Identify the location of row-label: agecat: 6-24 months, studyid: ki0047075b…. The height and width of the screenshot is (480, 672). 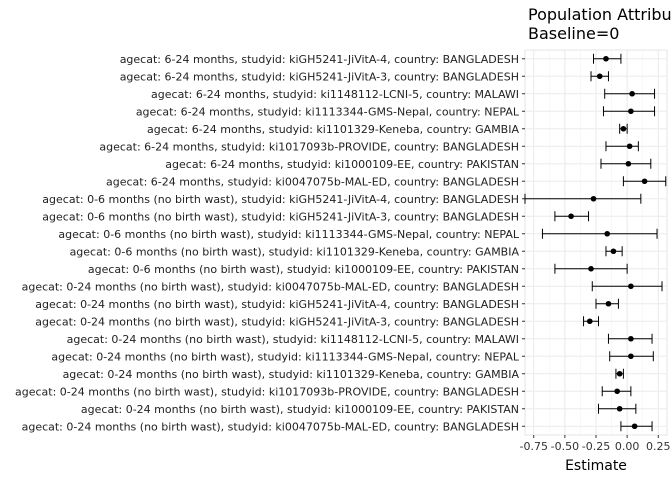
(312, 181).